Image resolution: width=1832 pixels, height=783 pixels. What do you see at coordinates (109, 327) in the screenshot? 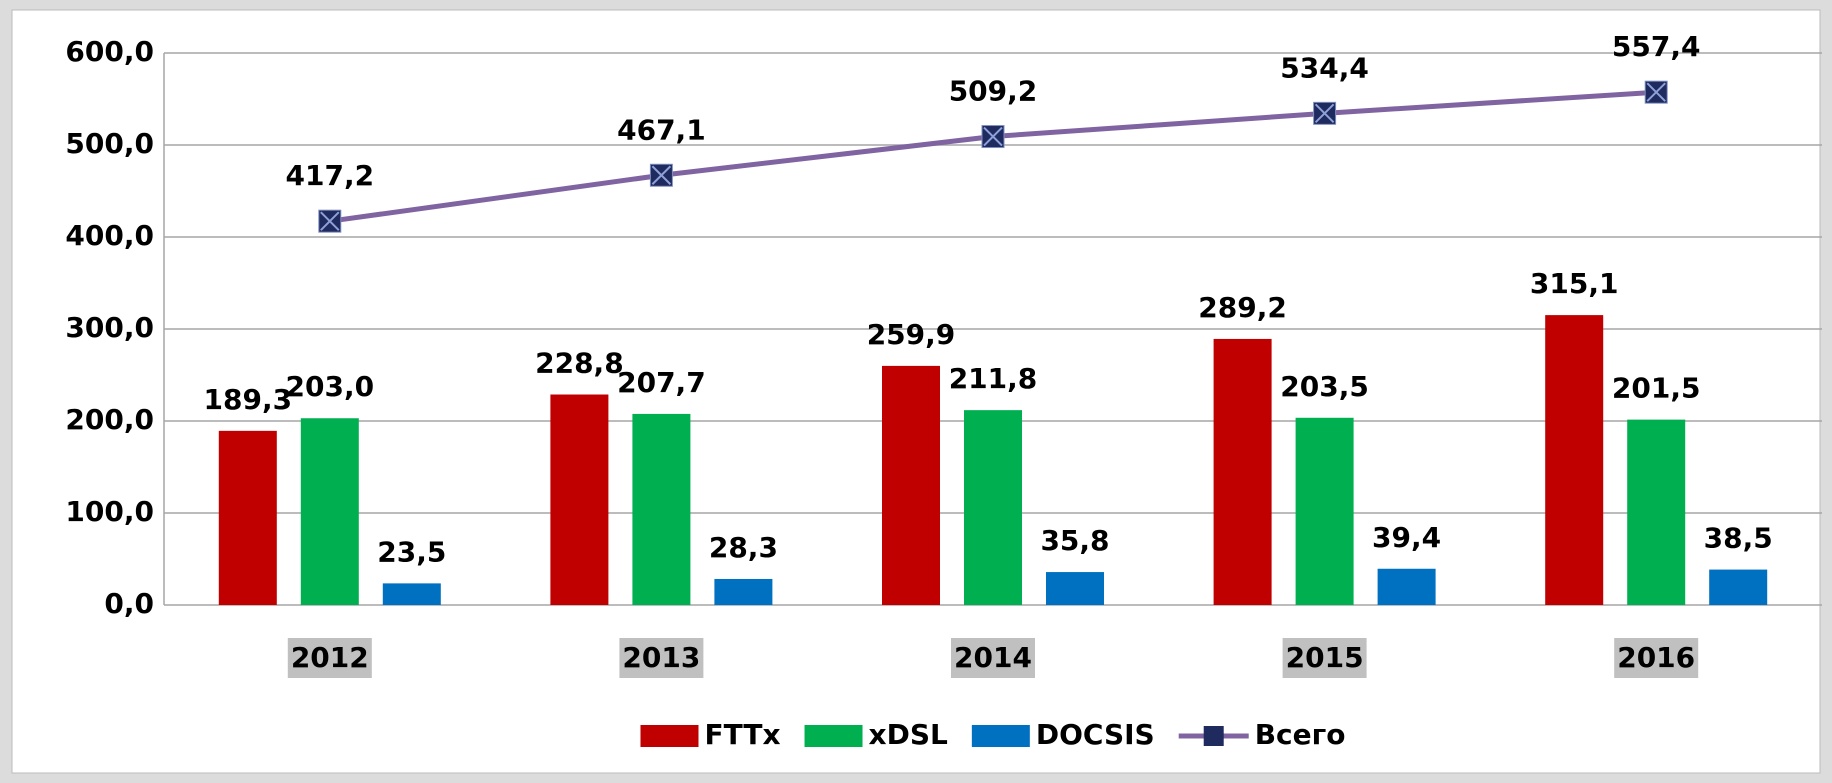
I see `y-tick-label: 300,0` at bounding box center [109, 327].